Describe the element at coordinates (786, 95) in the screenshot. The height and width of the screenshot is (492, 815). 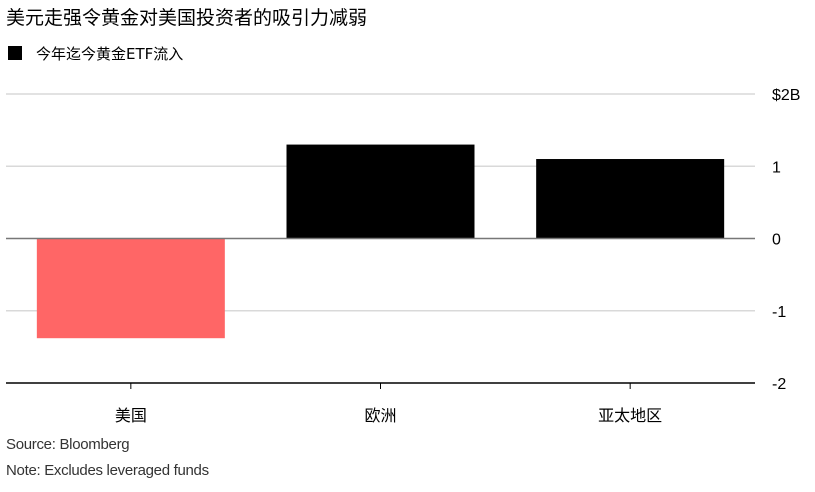
I see `y-tick-label: $2B` at that location.